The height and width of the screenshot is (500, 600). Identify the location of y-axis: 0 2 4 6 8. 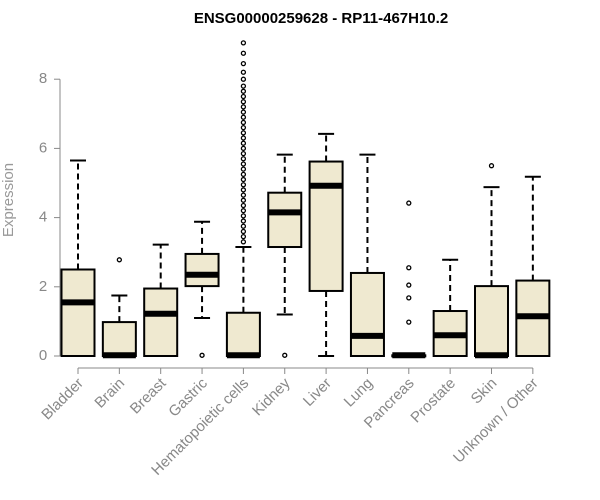
(50, 217).